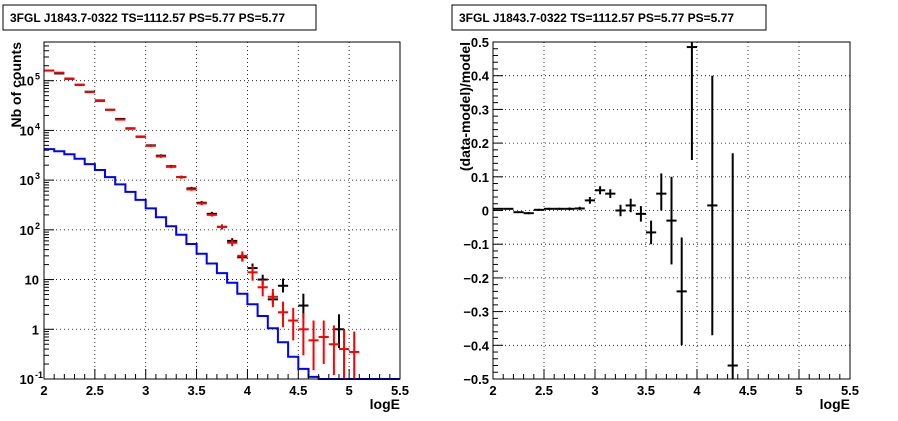  What do you see at coordinates (37, 226) in the screenshot?
I see `y-tick-exponent: 2` at bounding box center [37, 226].